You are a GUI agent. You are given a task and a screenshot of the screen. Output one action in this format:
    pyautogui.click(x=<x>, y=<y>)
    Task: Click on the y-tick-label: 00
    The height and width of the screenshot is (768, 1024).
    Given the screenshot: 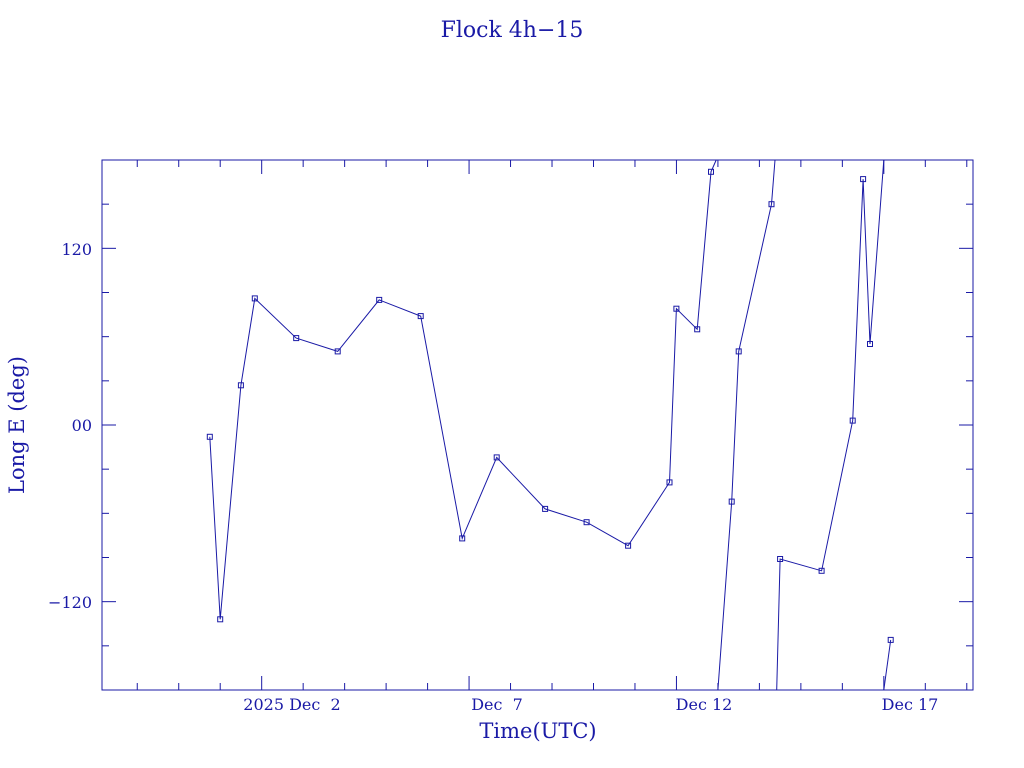 What is the action you would take?
    pyautogui.click(x=82, y=425)
    